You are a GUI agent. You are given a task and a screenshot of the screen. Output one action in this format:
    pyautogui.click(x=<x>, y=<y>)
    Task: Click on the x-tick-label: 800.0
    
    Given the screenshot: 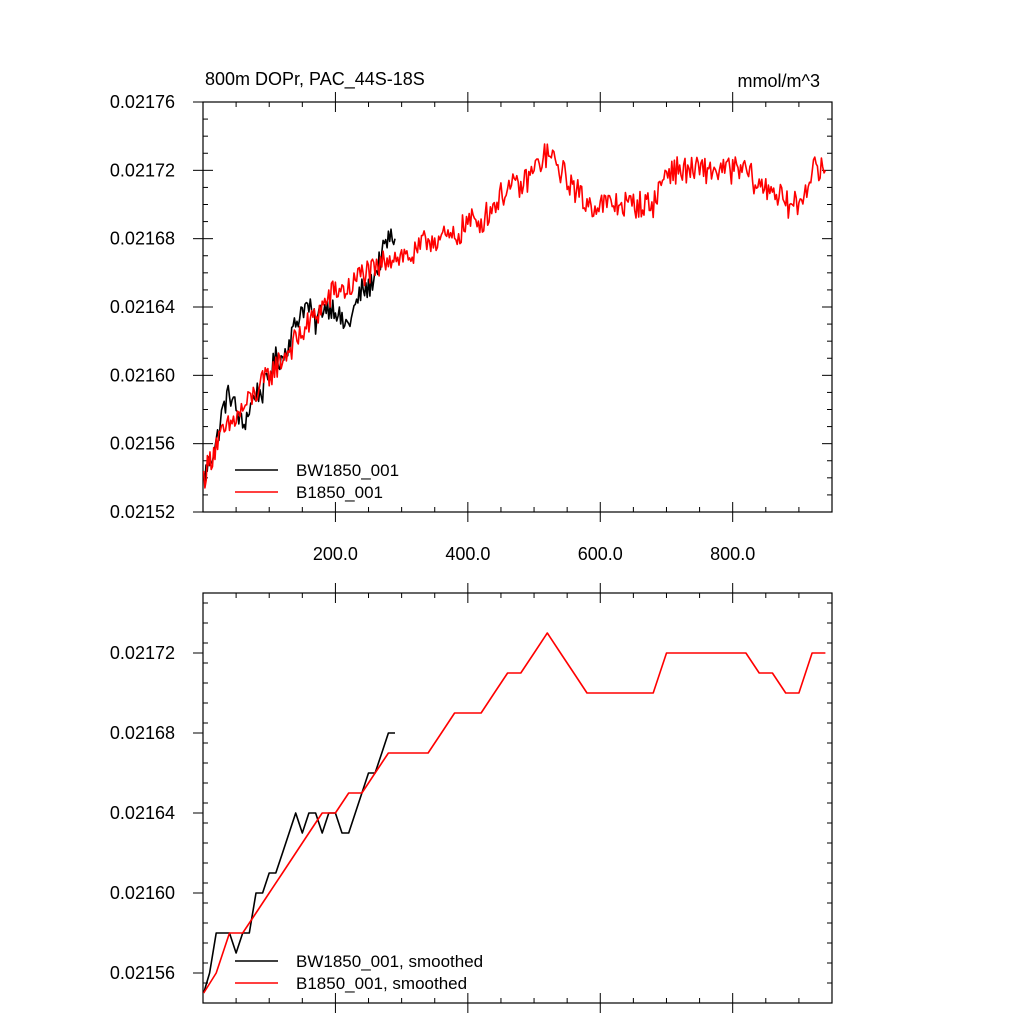 What is the action you would take?
    pyautogui.click(x=732, y=554)
    